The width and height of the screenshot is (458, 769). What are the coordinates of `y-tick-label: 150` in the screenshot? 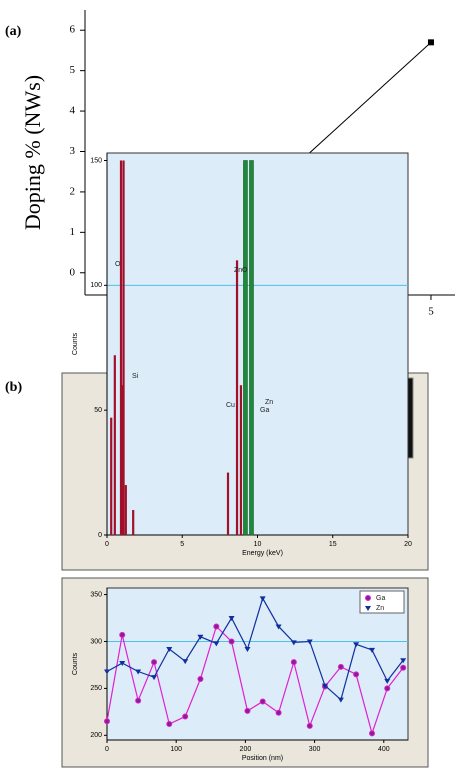 It's located at (96, 160).